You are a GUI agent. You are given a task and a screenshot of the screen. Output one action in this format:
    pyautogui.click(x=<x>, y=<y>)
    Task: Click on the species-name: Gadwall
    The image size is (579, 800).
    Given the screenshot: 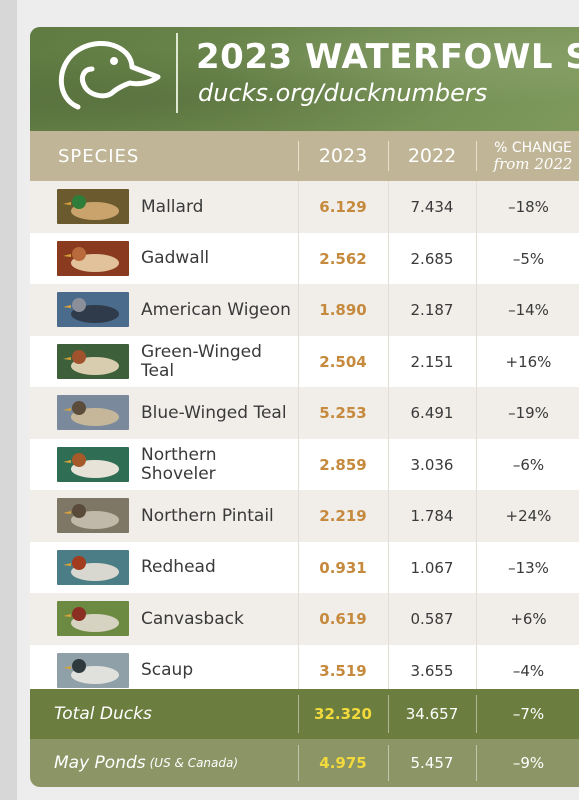 What is the action you would take?
    pyautogui.click(x=175, y=258)
    